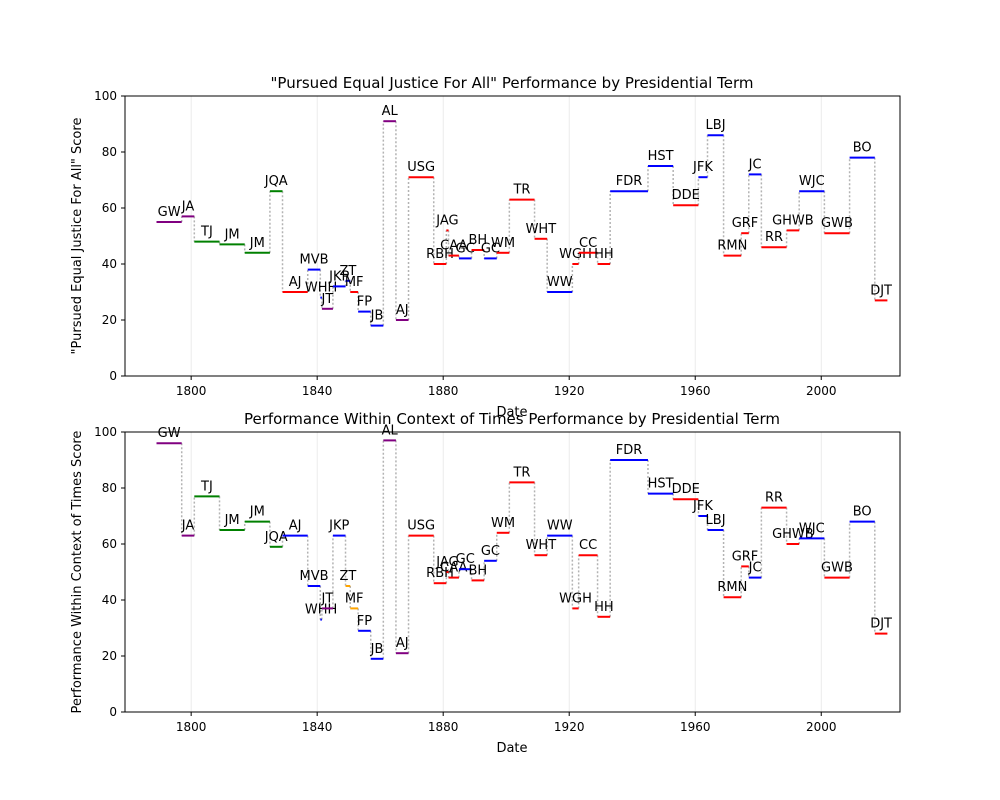 This screenshot has height=800, width=1000. I want to click on y-tick-label: 0, so click(113, 712).